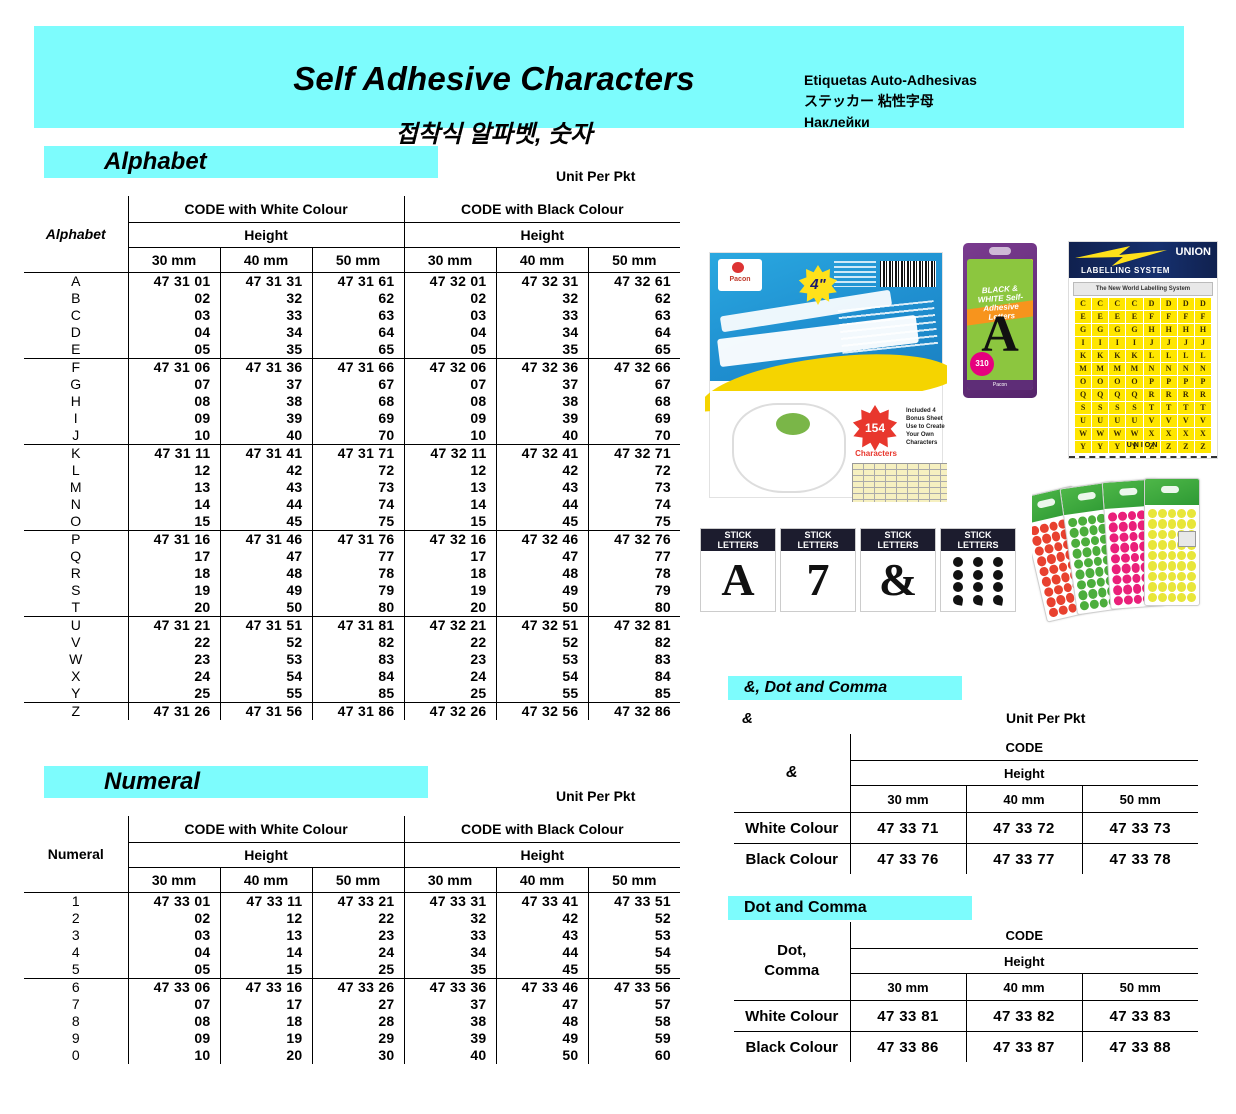  What do you see at coordinates (634, 676) in the screenshot?
I see `code-cell: 84` at bounding box center [634, 676].